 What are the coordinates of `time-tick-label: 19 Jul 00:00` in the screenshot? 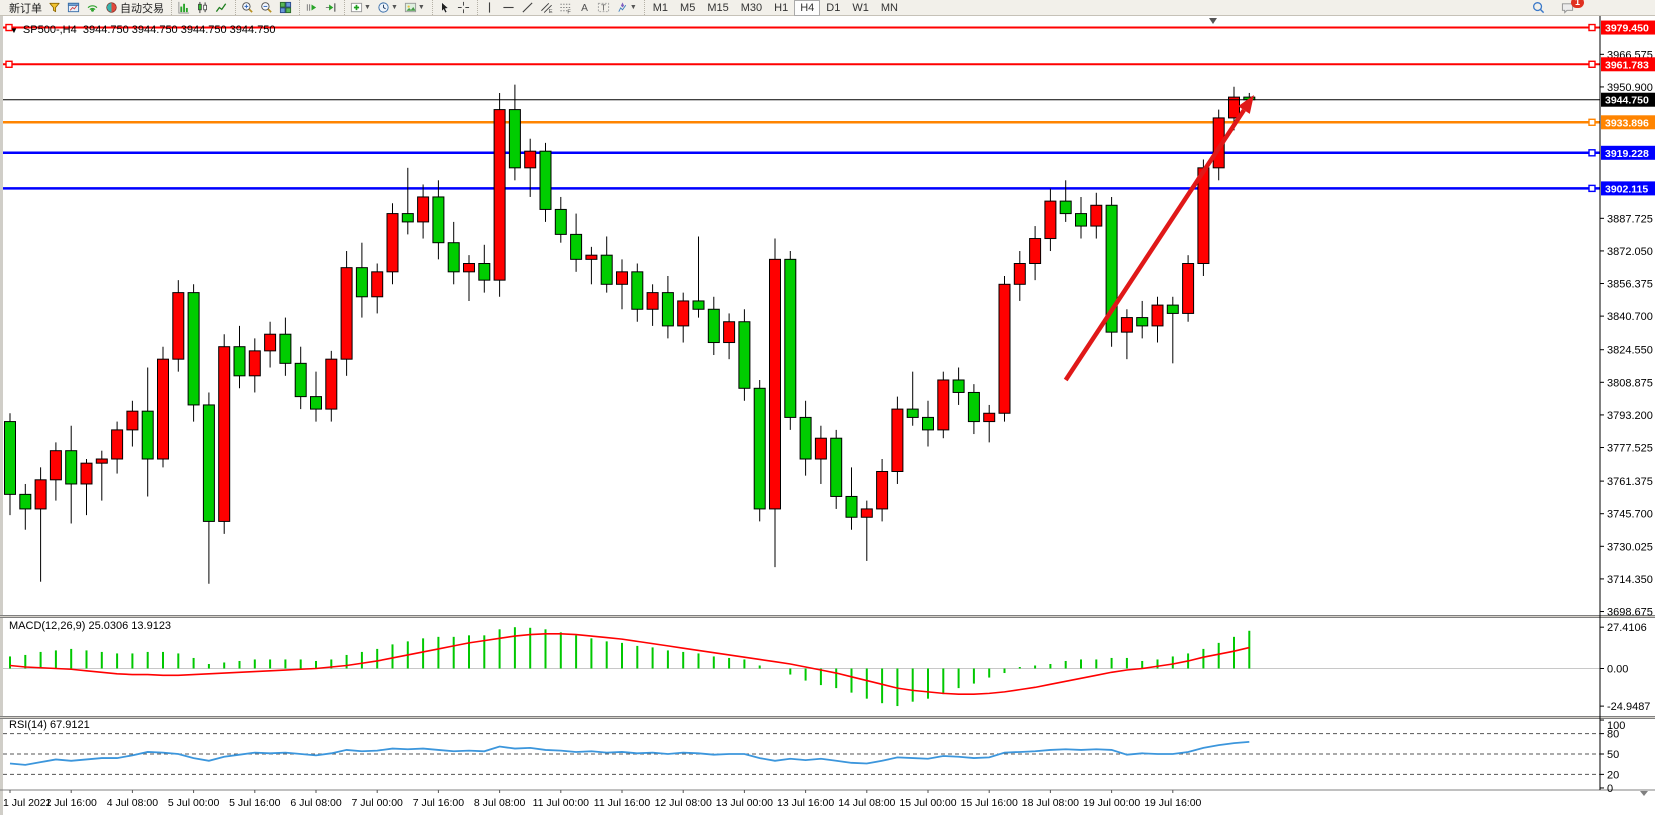 It's located at (1111, 803).